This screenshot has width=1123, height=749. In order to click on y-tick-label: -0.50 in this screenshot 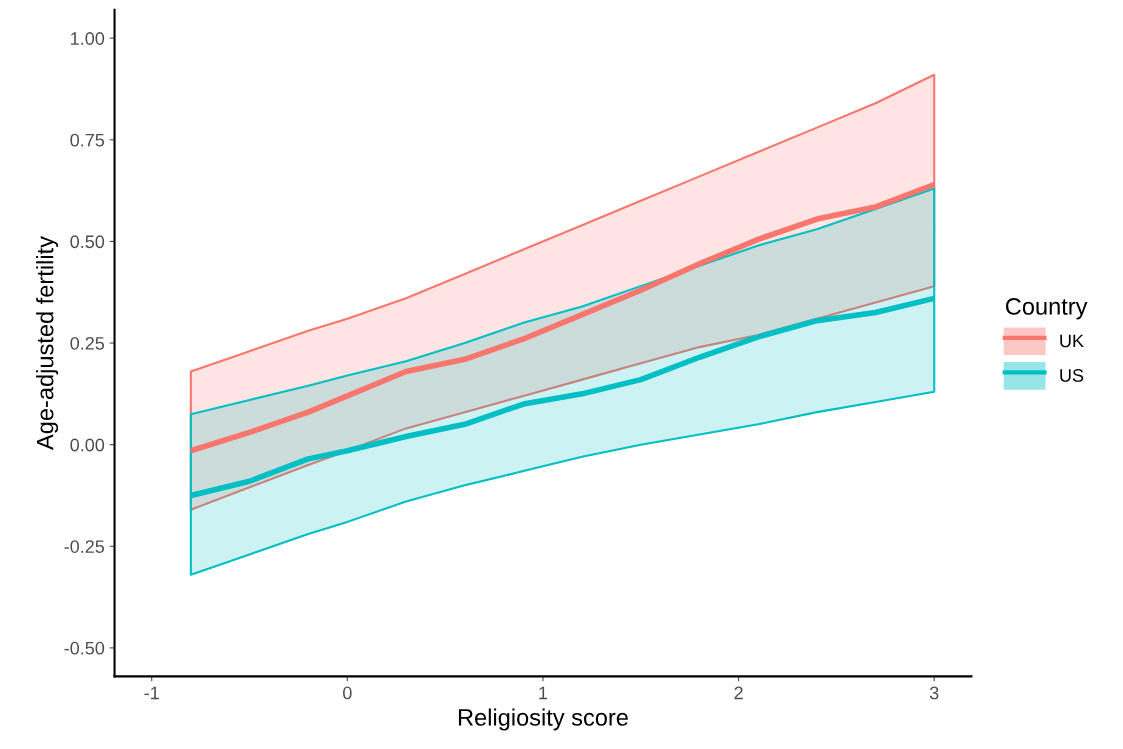, I will do `click(84, 648)`.